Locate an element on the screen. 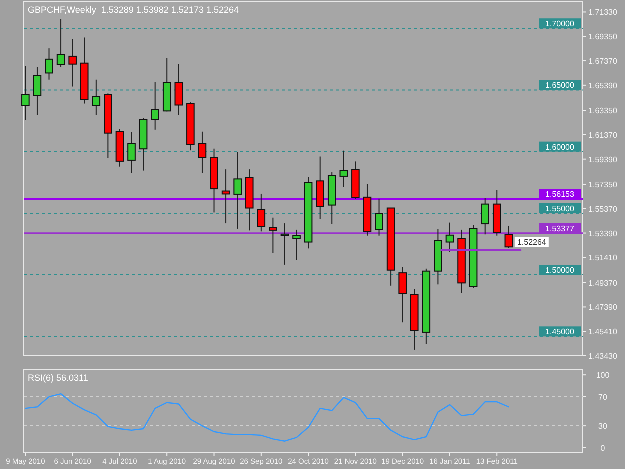 This screenshot has height=469, width=625. y-tick-label: 1.43430 is located at coordinates (603, 356).